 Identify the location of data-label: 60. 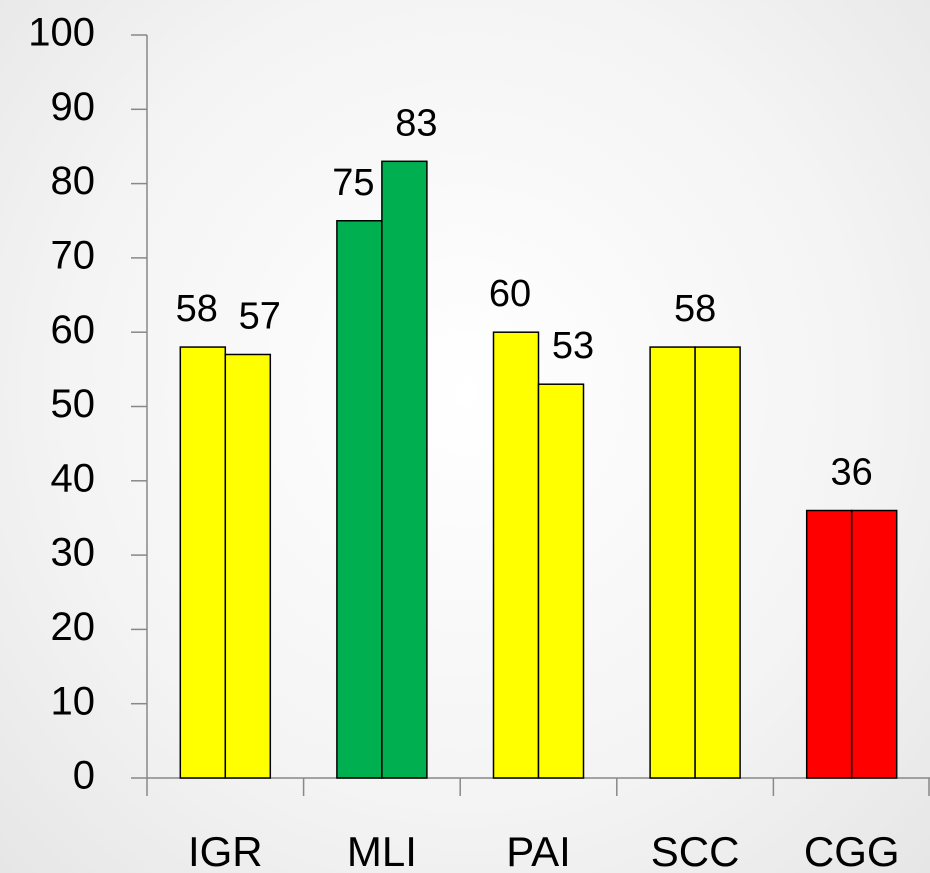
(510, 294).